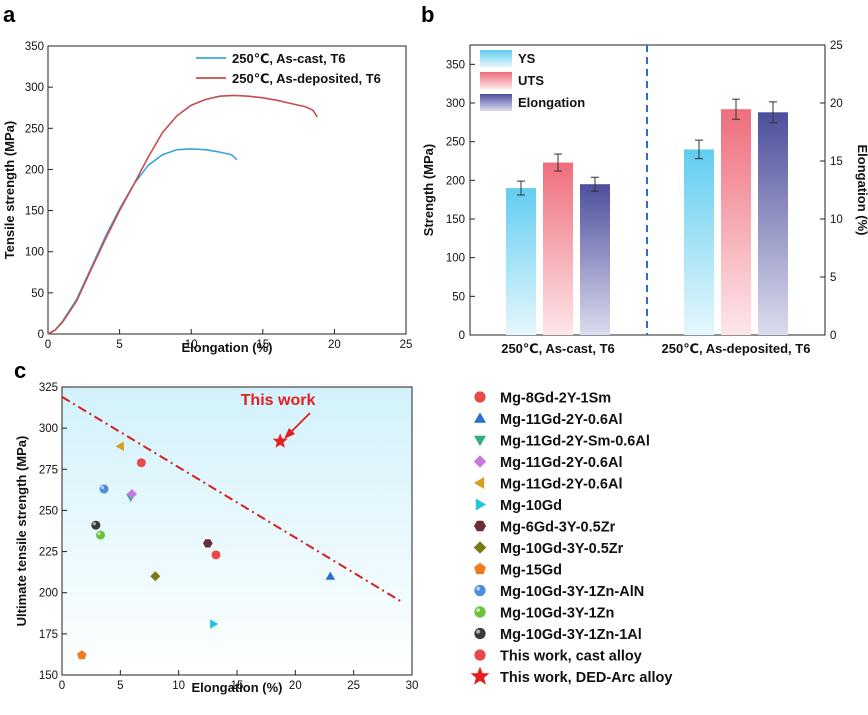 The height and width of the screenshot is (715, 868). What do you see at coordinates (562, 549) in the screenshot?
I see `panel-c-legend-label-7: Mg-10Gd-3Y-0.5Zr` at bounding box center [562, 549].